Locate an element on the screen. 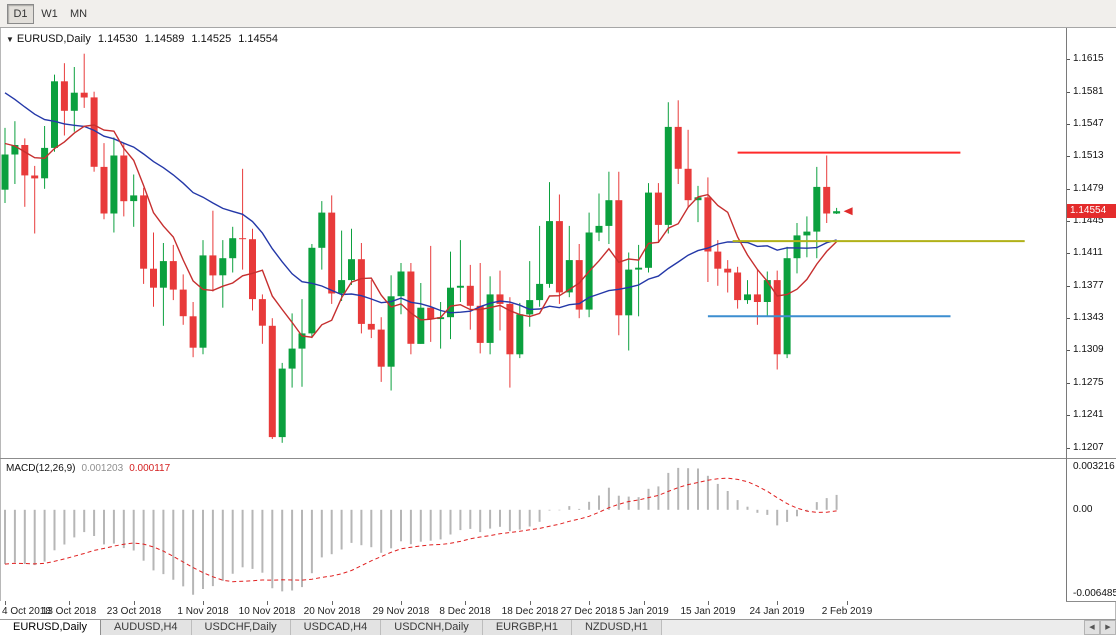 The image size is (1116, 635). tabs-scroll-left-button: ◀ is located at coordinates (1092, 627).